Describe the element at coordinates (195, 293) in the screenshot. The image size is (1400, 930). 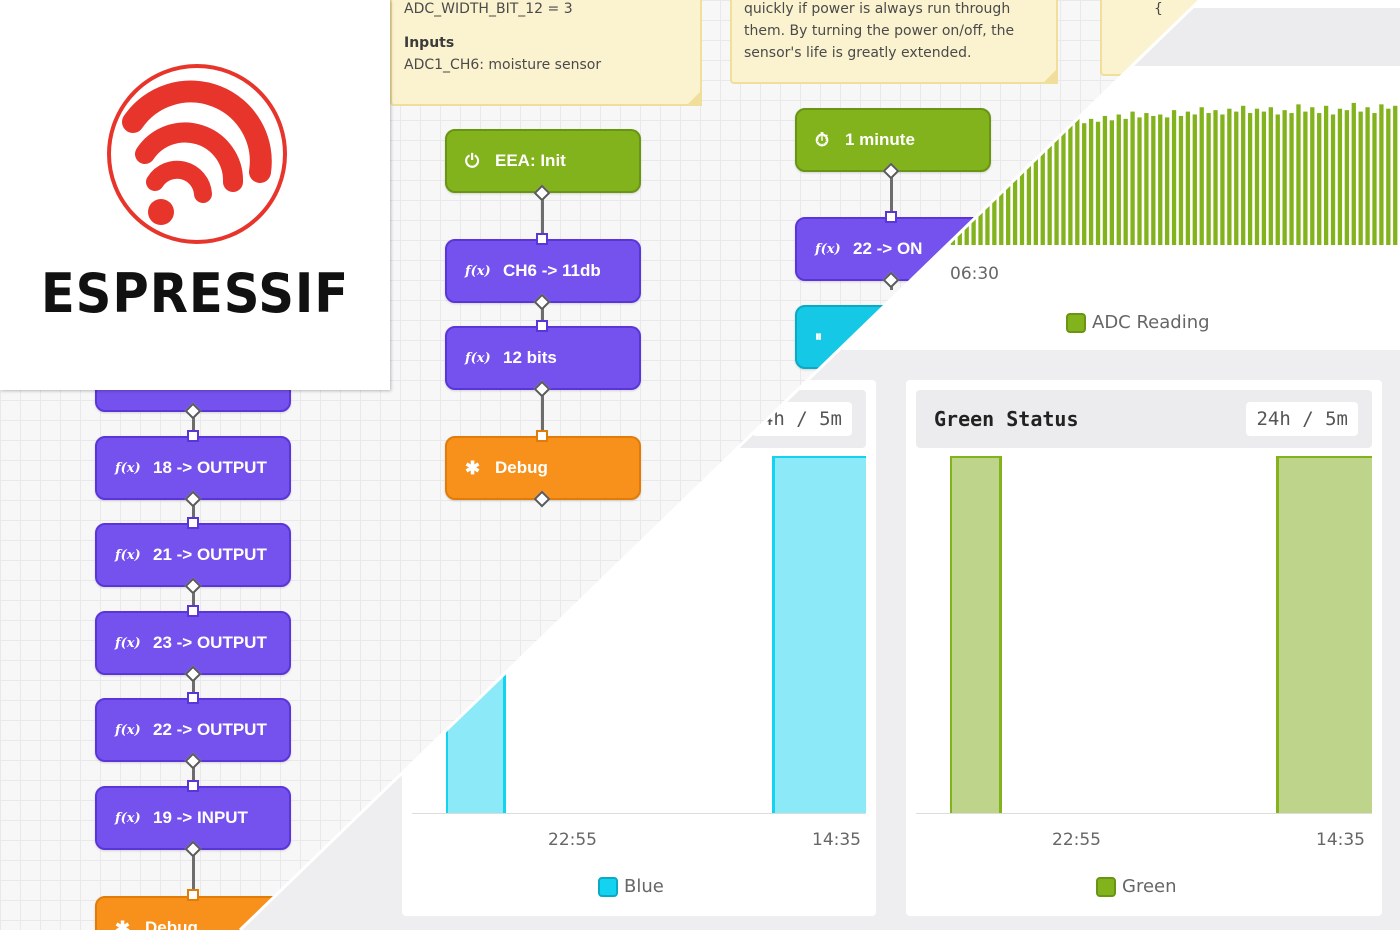
I see `espressif-wordmark: ESPRESSIF` at that location.